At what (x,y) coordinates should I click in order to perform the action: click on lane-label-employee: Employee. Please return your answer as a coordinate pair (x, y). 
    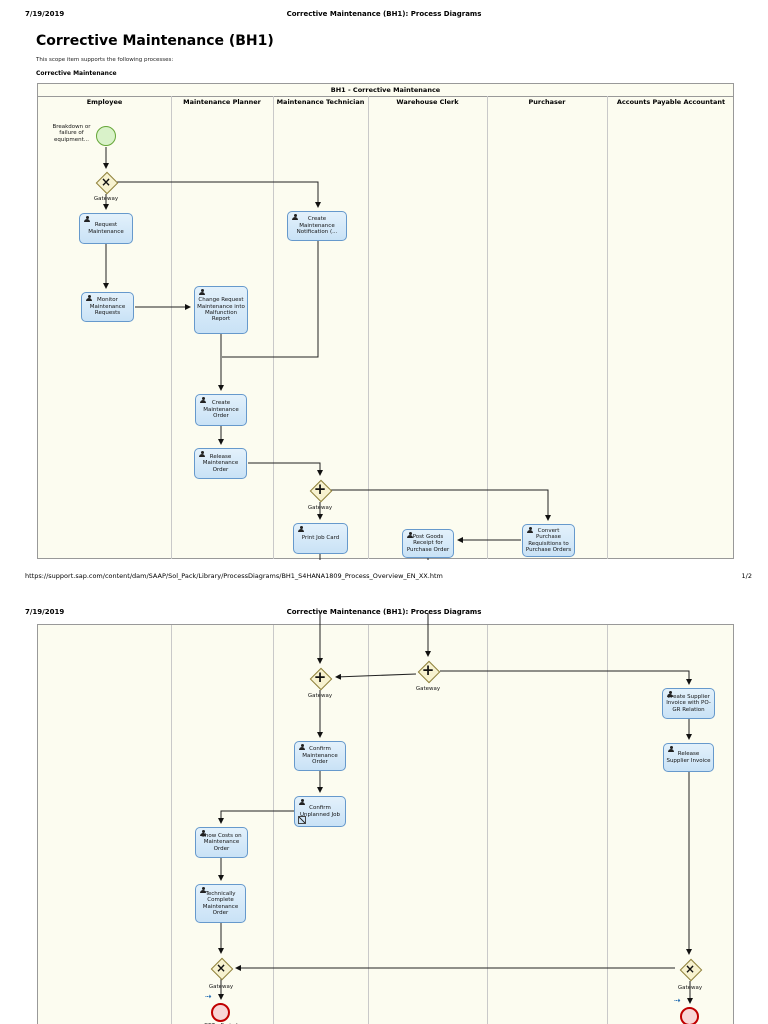
    Looking at the image, I should click on (104, 102).